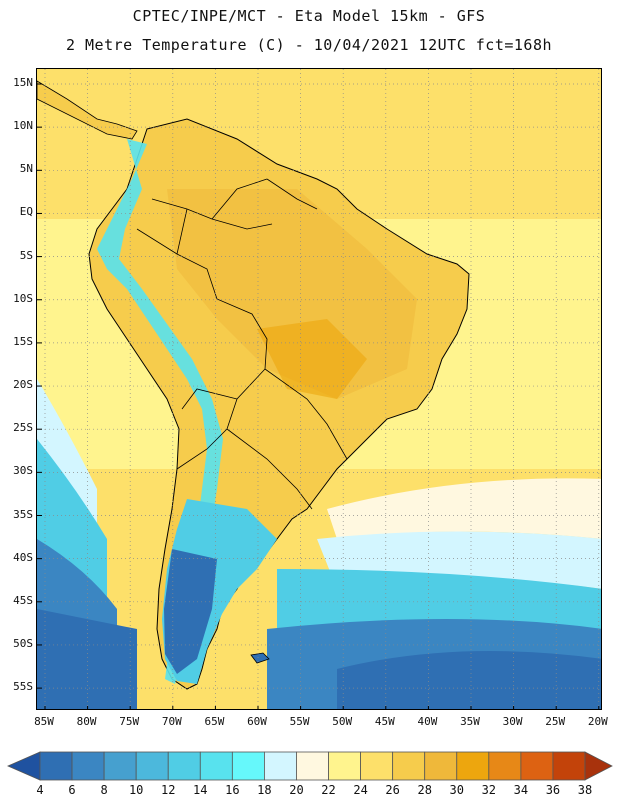 The width and height of the screenshot is (618, 800). What do you see at coordinates (427, 721) in the screenshot?
I see `lon-label: 40W` at bounding box center [427, 721].